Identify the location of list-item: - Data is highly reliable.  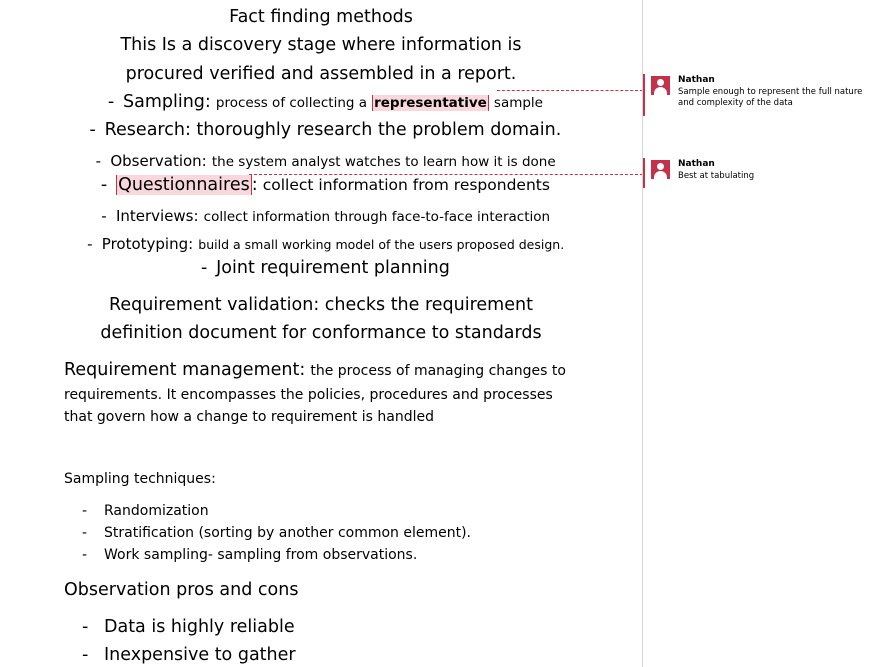
(188, 627).